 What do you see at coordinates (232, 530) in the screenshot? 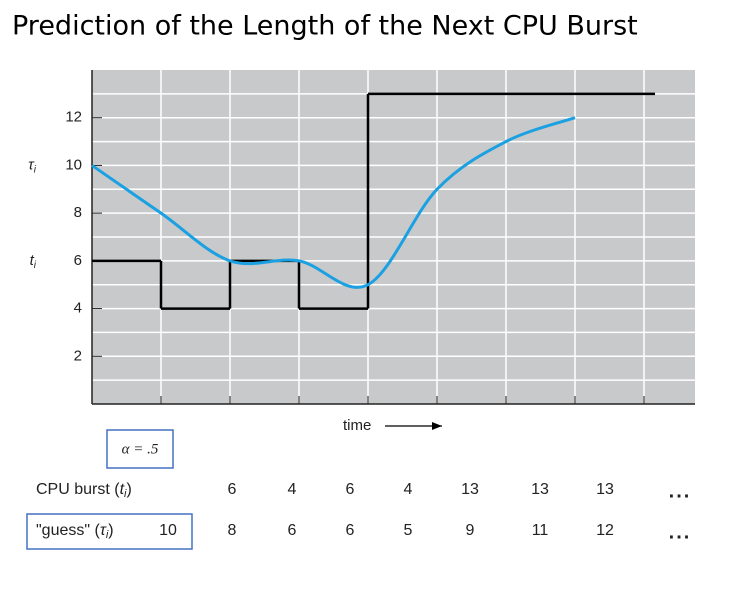
I see `row-value: 8` at bounding box center [232, 530].